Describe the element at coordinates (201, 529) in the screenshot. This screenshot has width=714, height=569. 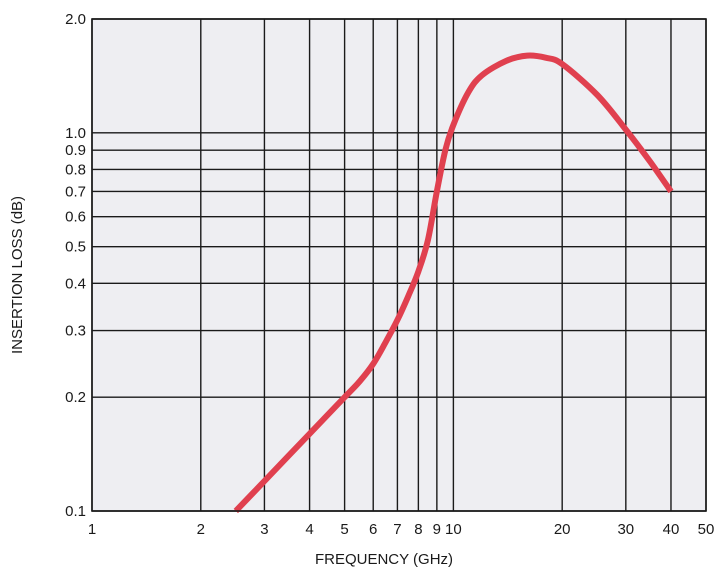
I see `x-tick-label: 2` at that location.